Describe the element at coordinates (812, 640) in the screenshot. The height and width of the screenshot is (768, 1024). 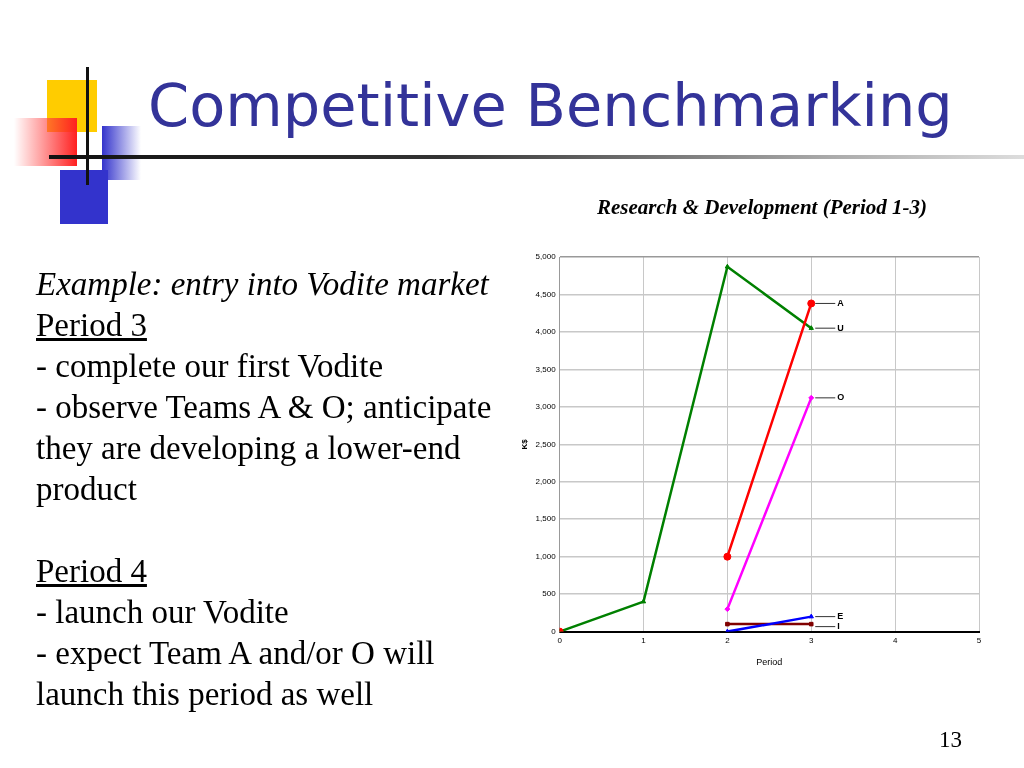
I see `x-tick-label: 3` at that location.